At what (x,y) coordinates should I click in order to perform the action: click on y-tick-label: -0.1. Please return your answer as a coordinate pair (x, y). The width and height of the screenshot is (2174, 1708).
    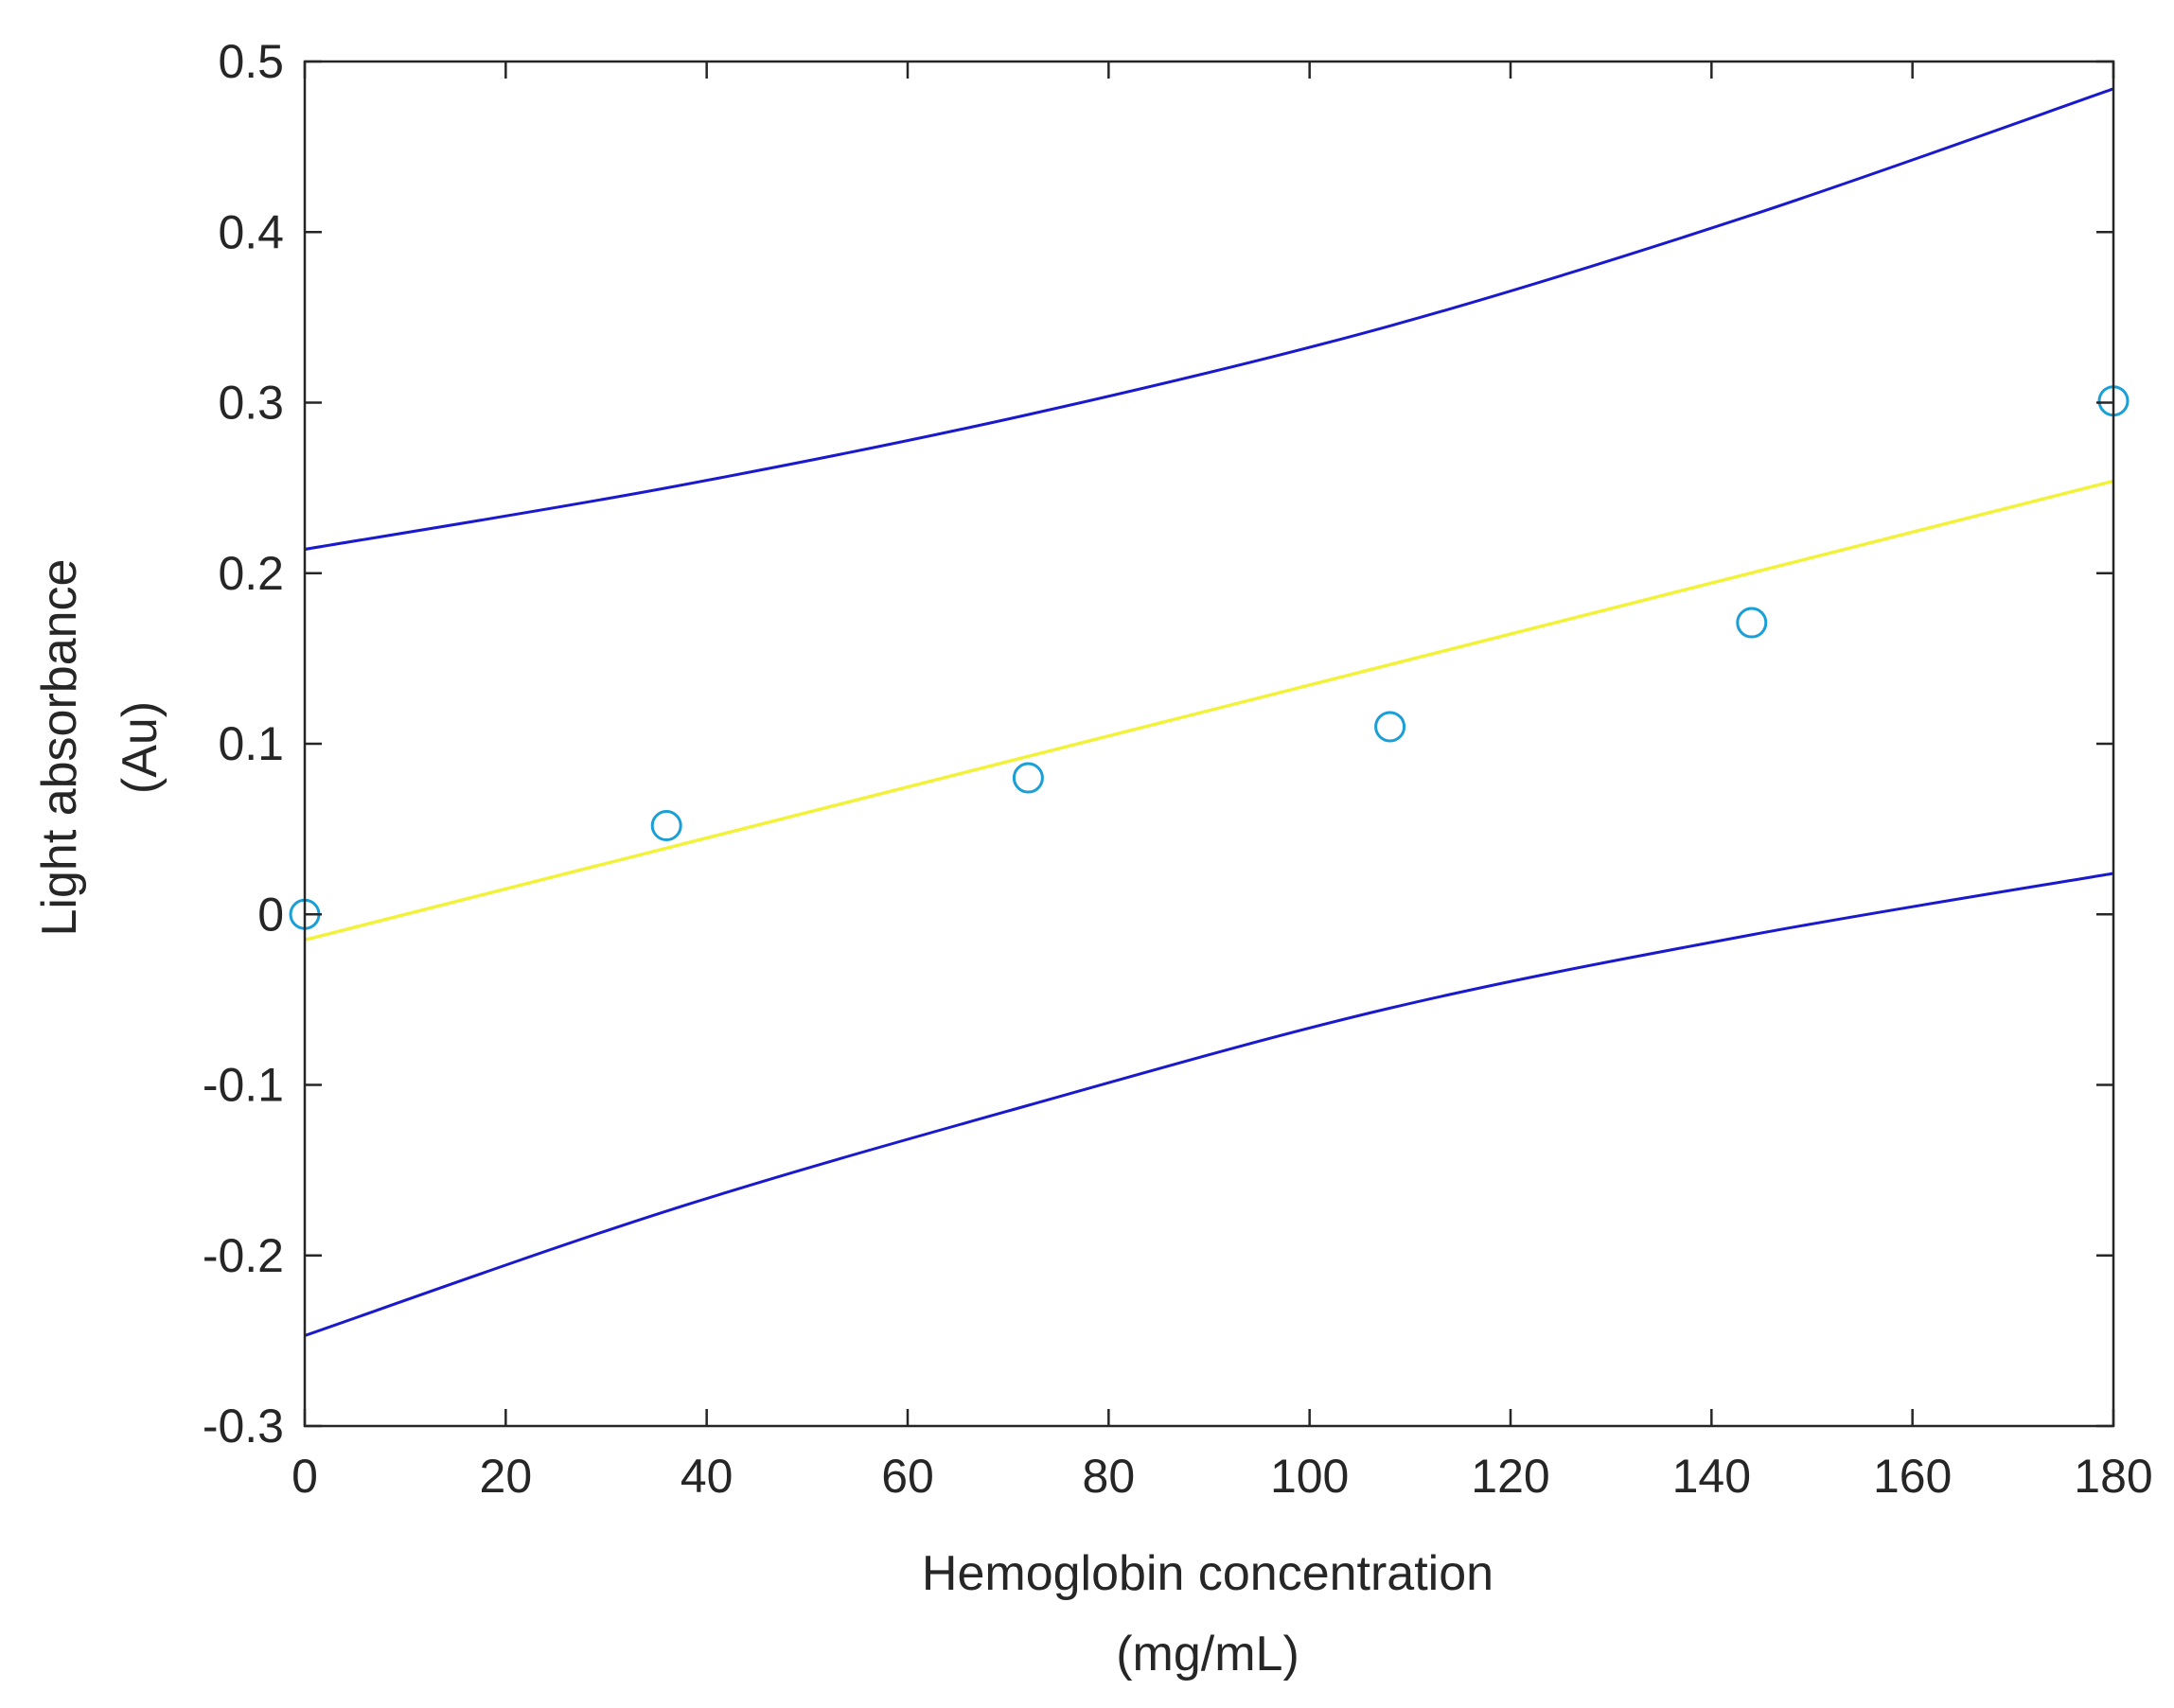
    Looking at the image, I should click on (243, 1085).